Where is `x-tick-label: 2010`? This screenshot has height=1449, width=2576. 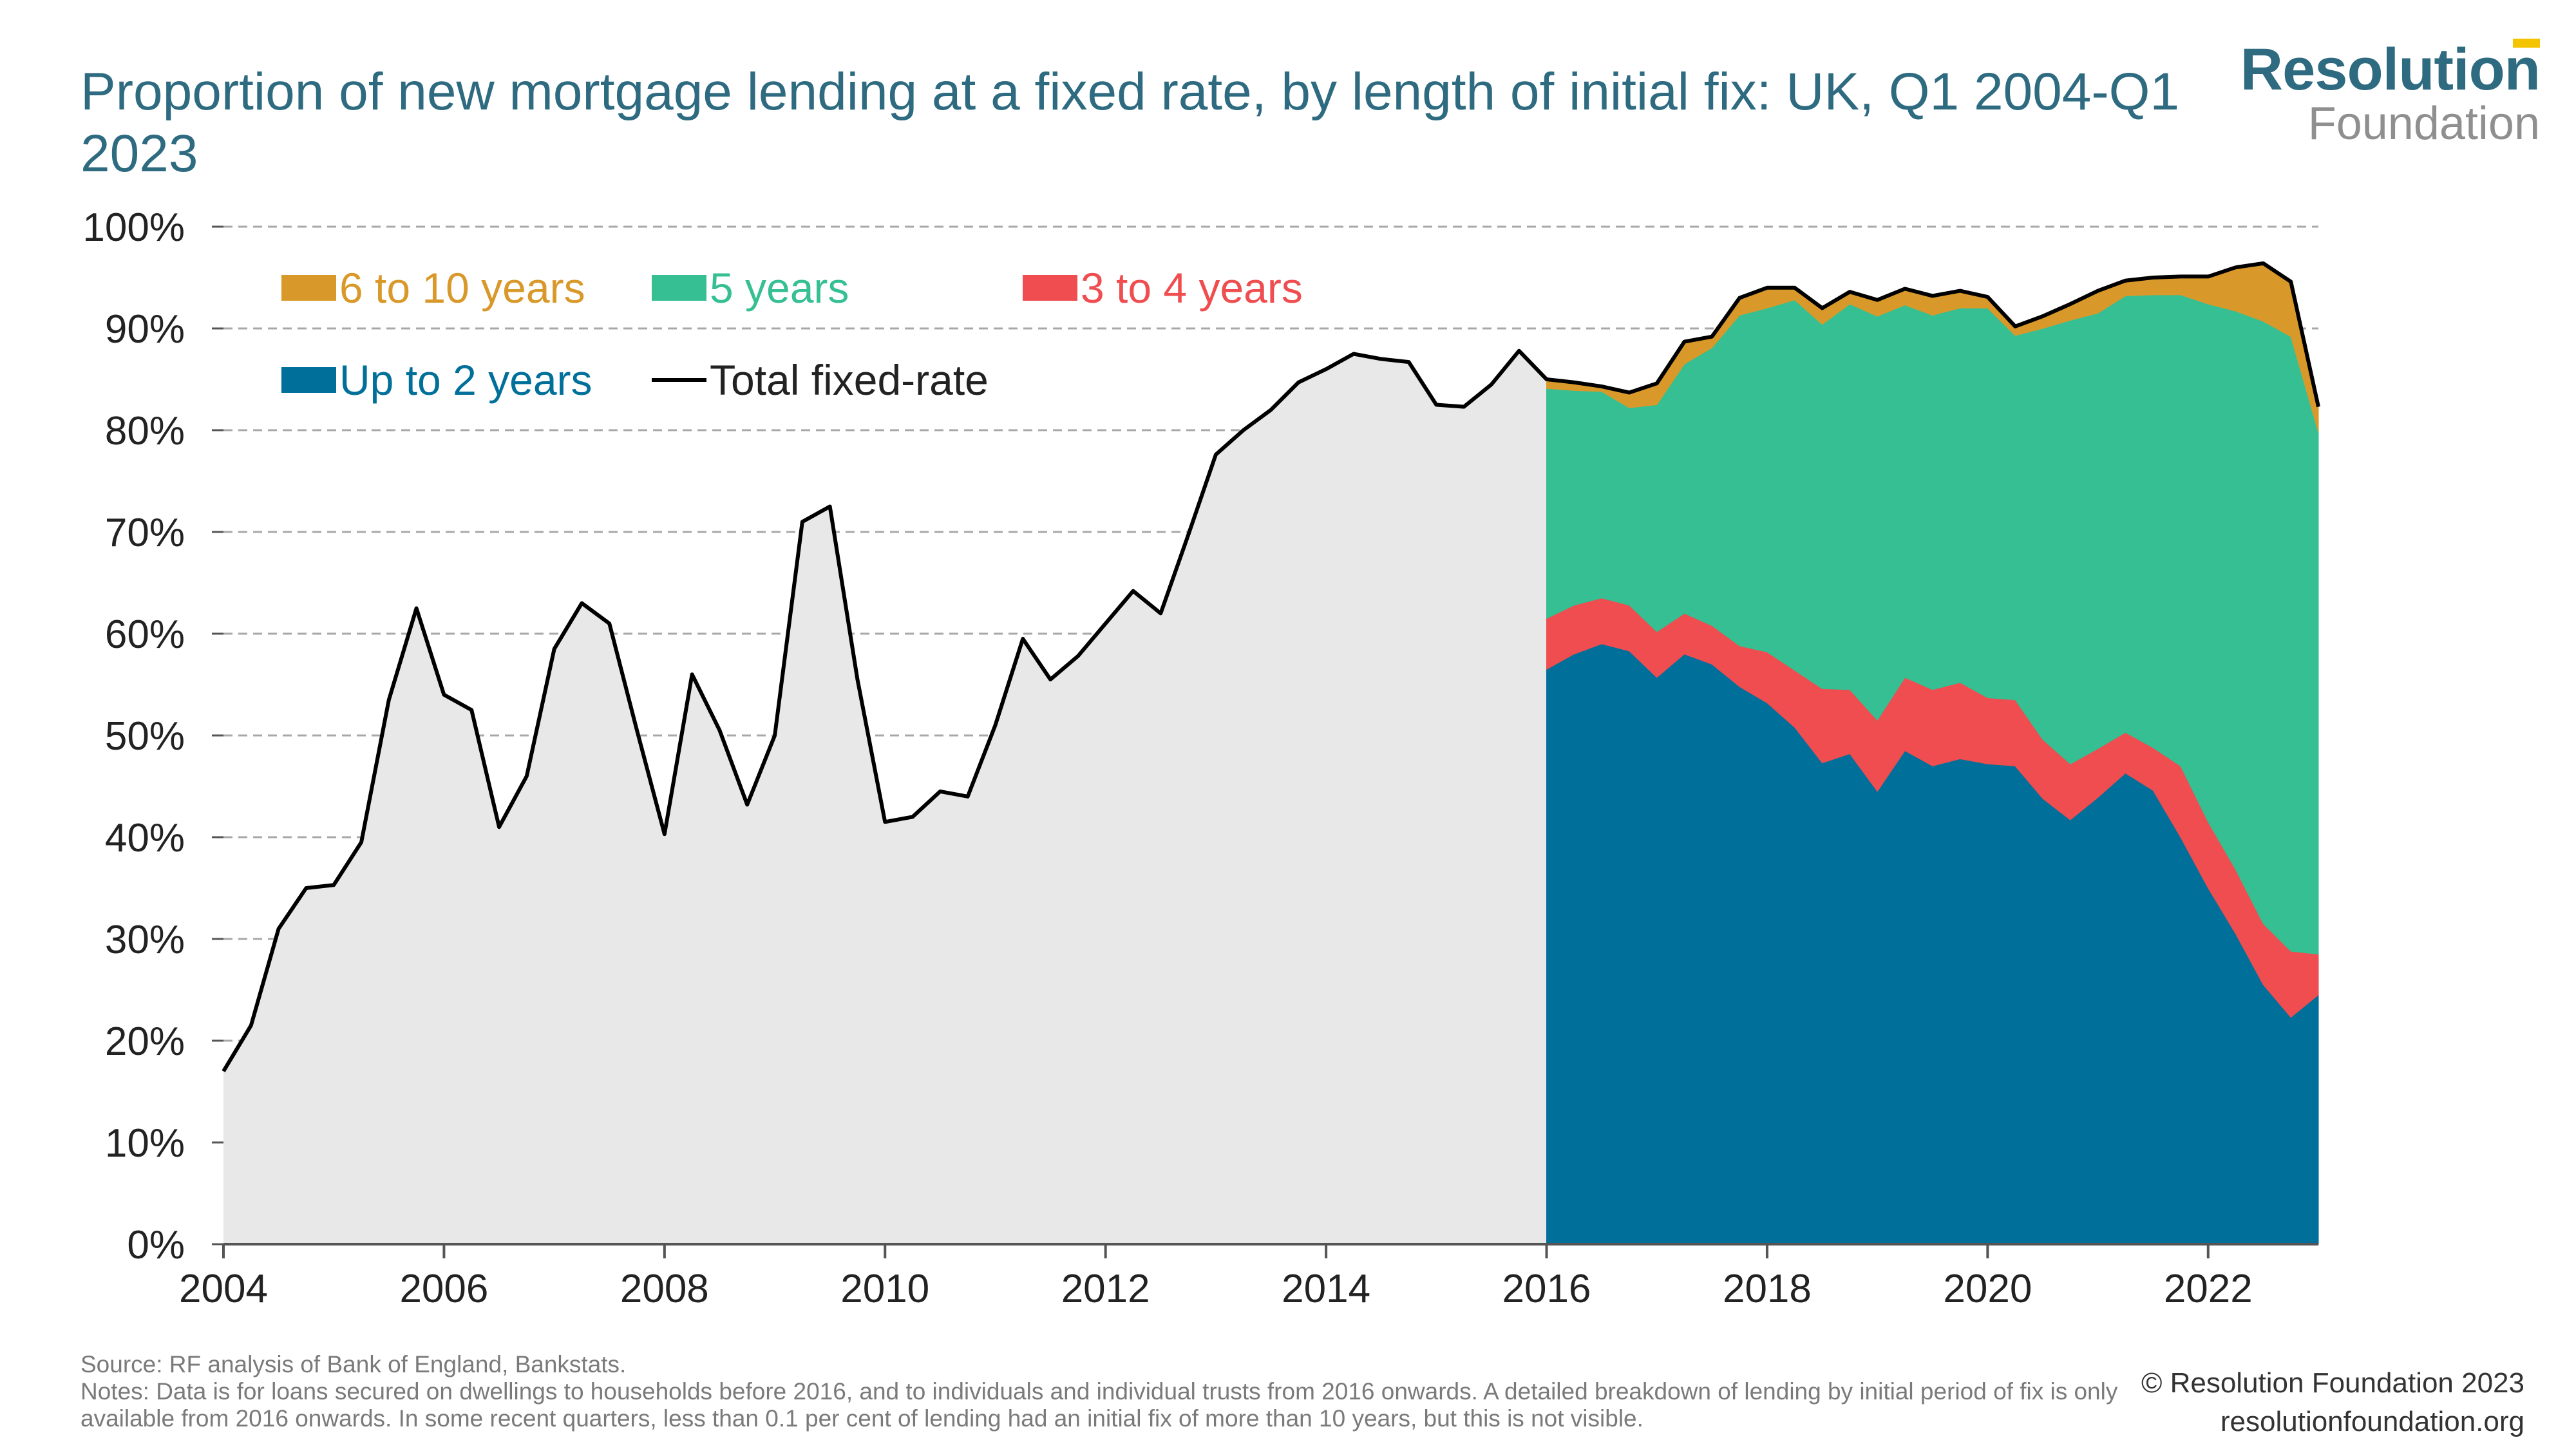
x-tick-label: 2010 is located at coordinates (884, 1289).